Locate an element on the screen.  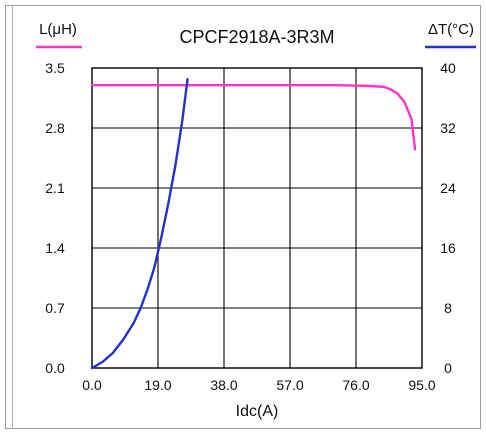
y-left-tick-label: 2.8 is located at coordinates (55, 128).